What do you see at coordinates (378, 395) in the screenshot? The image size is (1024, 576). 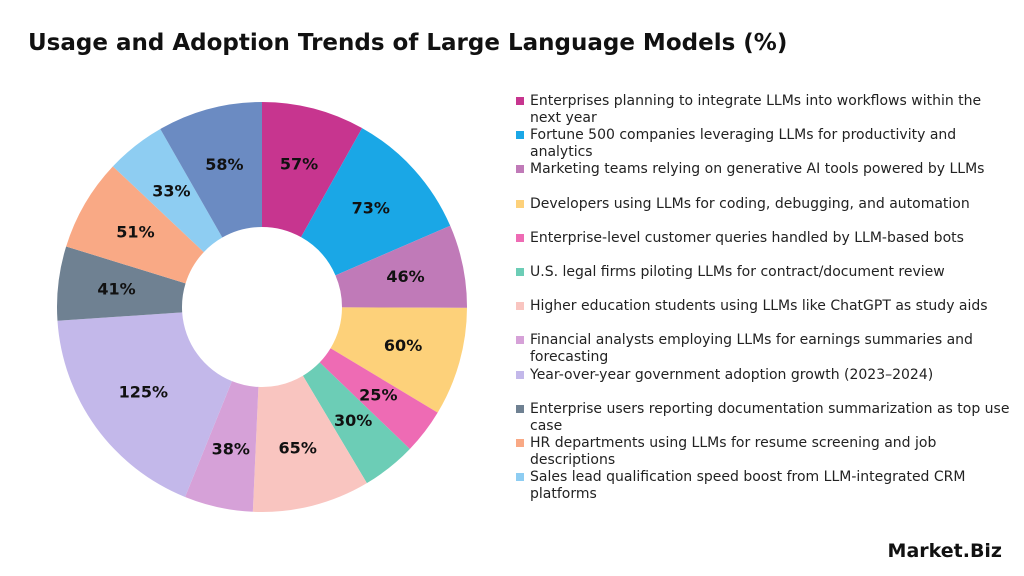 I see `data-label: 25%` at bounding box center [378, 395].